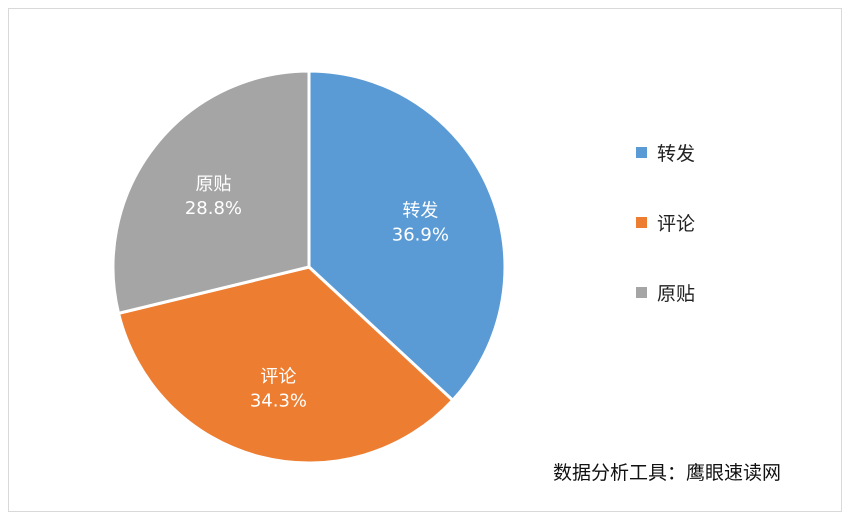 This screenshot has height=522, width=852. I want to click on legend-swatch-repost, so click(641, 152).